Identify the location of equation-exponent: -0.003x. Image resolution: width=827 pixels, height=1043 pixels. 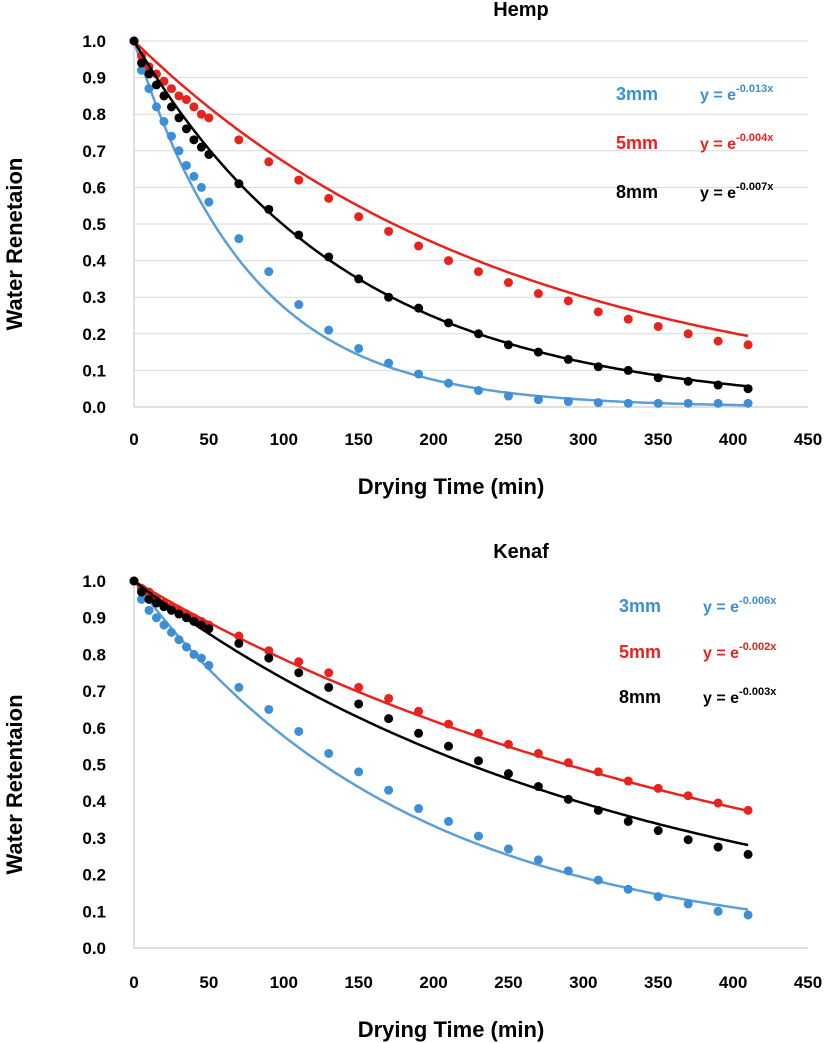
(758, 692).